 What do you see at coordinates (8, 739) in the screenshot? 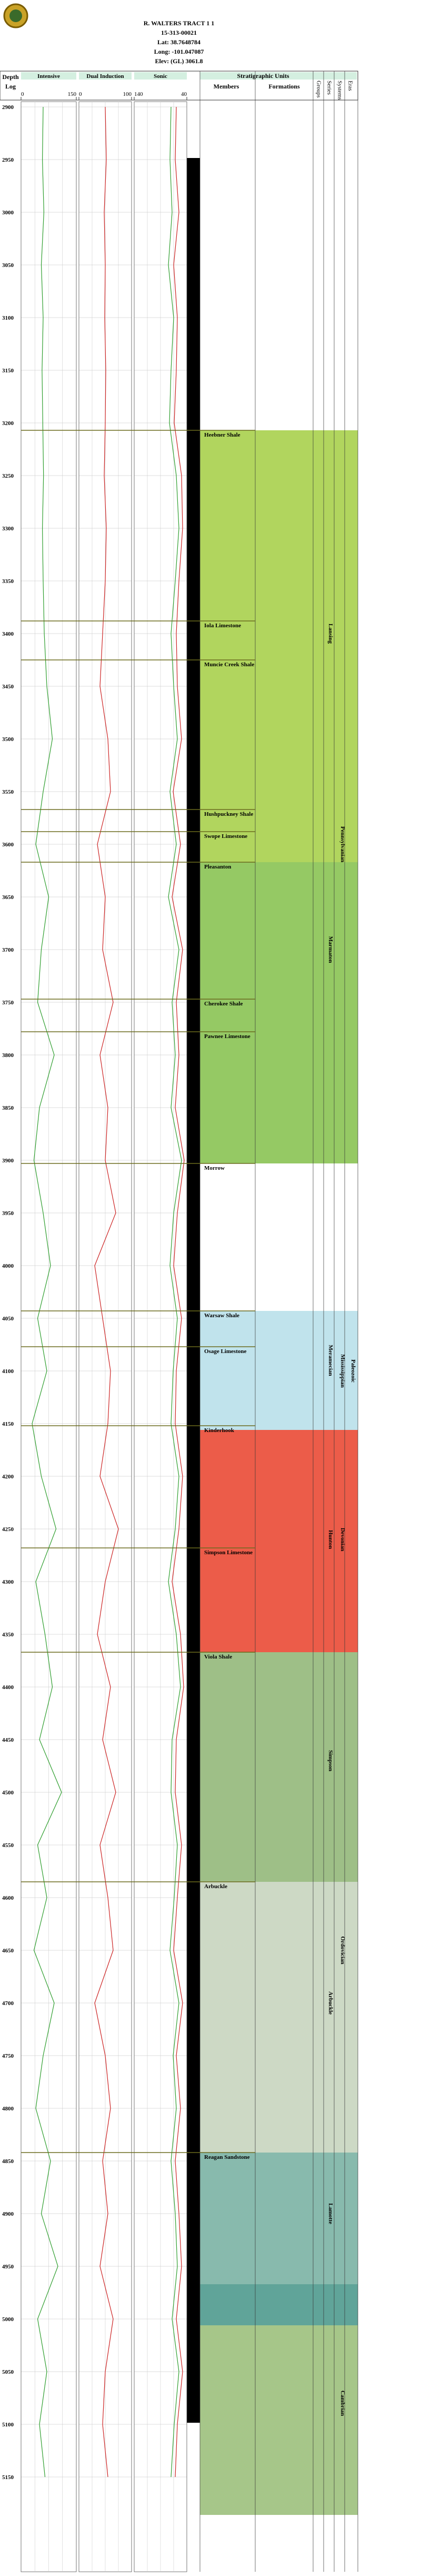
I see `depth-label: 3500` at bounding box center [8, 739].